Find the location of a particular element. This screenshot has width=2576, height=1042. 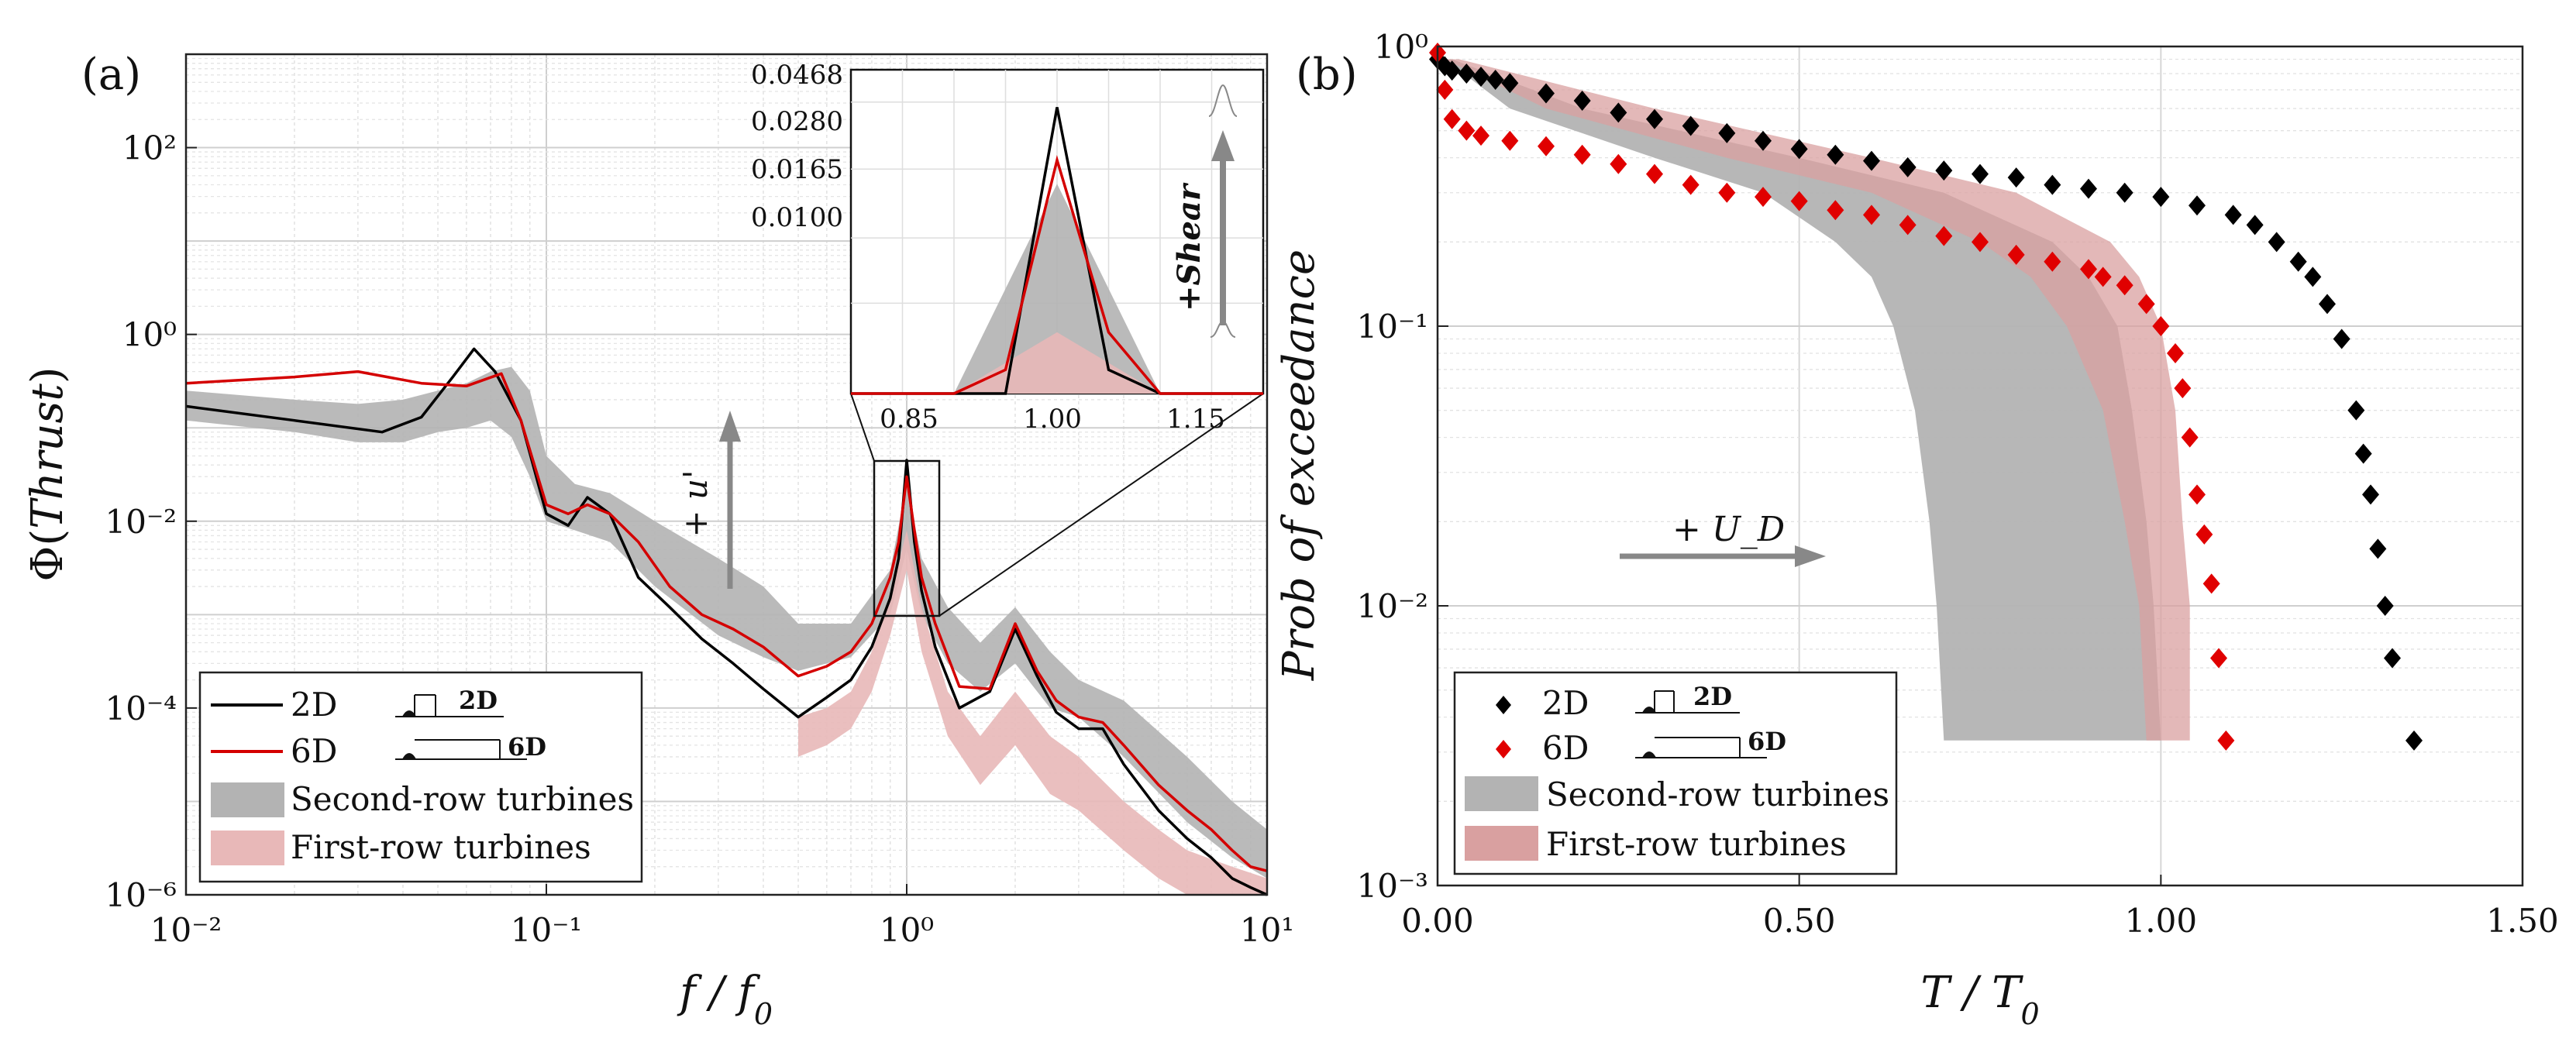

annotation-arrow-head is located at coordinates (730, 426).